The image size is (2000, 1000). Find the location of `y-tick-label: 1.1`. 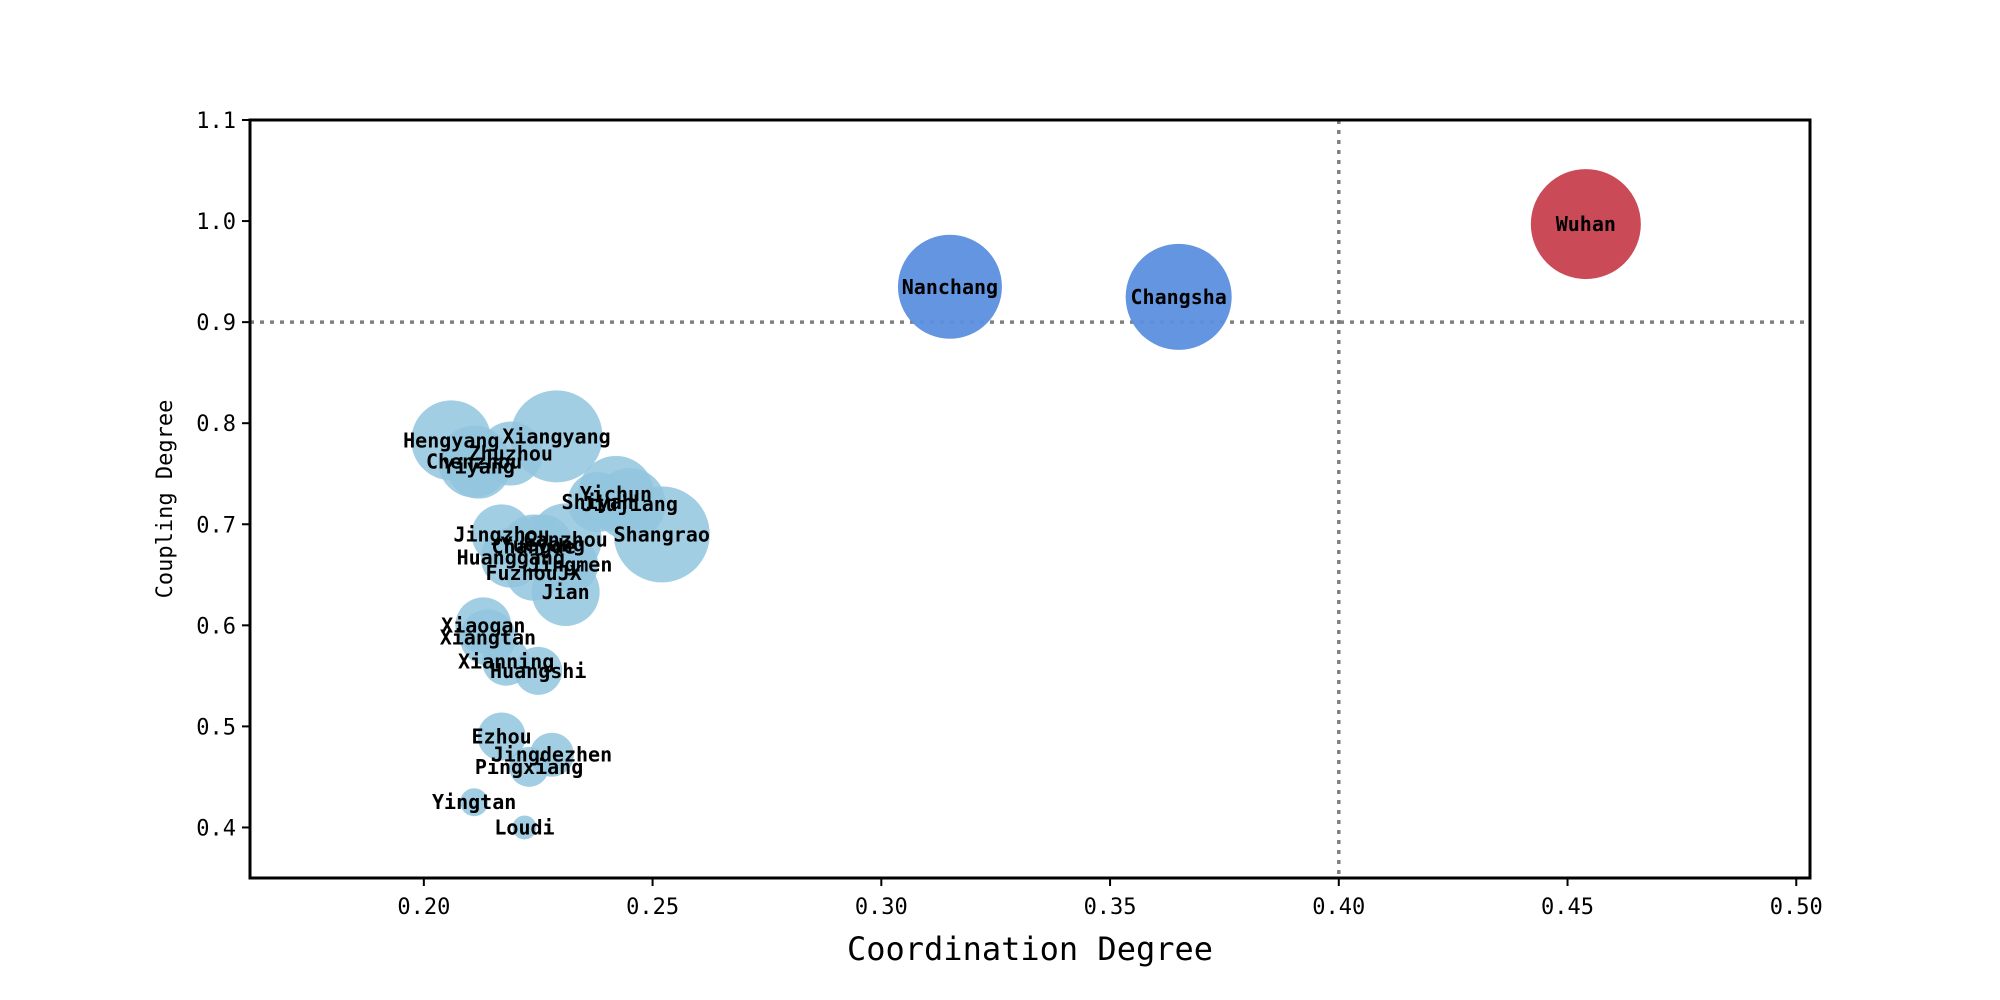

y-tick-label: 1.1 is located at coordinates (216, 121).